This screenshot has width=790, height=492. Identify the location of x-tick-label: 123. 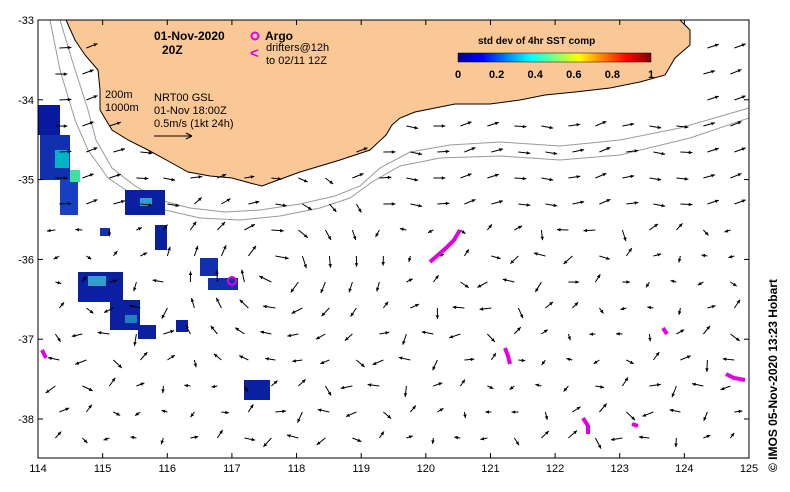
(620, 469).